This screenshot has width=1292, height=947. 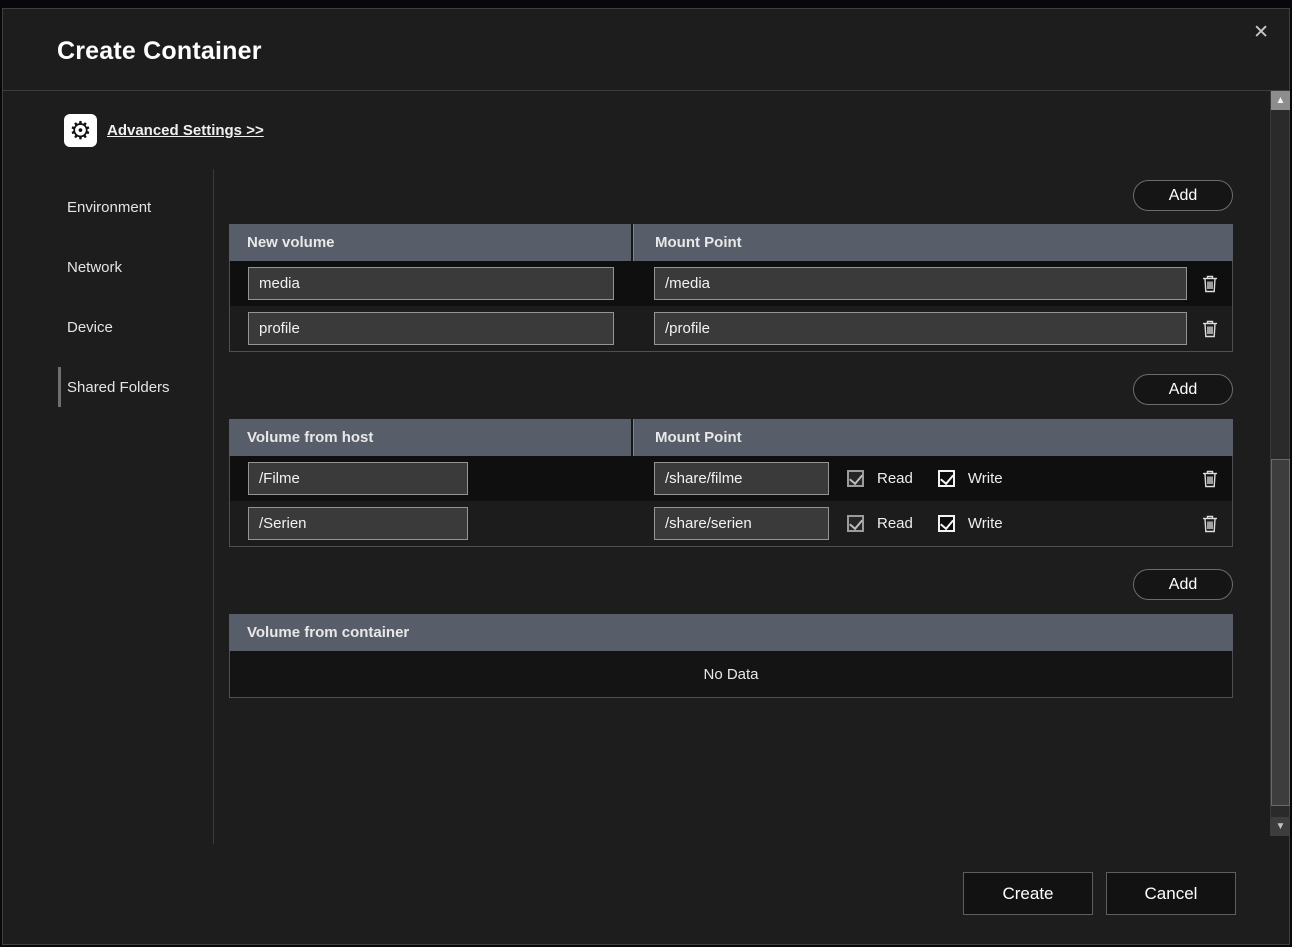 I want to click on new-volume-table: New volume Mount Point, so click(x=731, y=288).